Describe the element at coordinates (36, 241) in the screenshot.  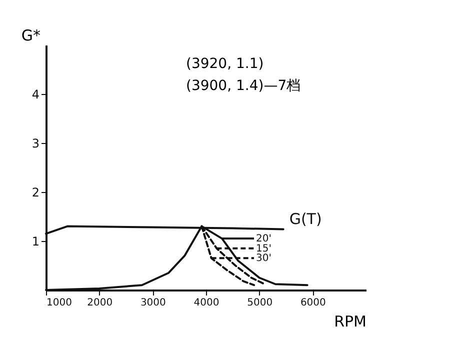
I see `y-tick-label: 1` at that location.